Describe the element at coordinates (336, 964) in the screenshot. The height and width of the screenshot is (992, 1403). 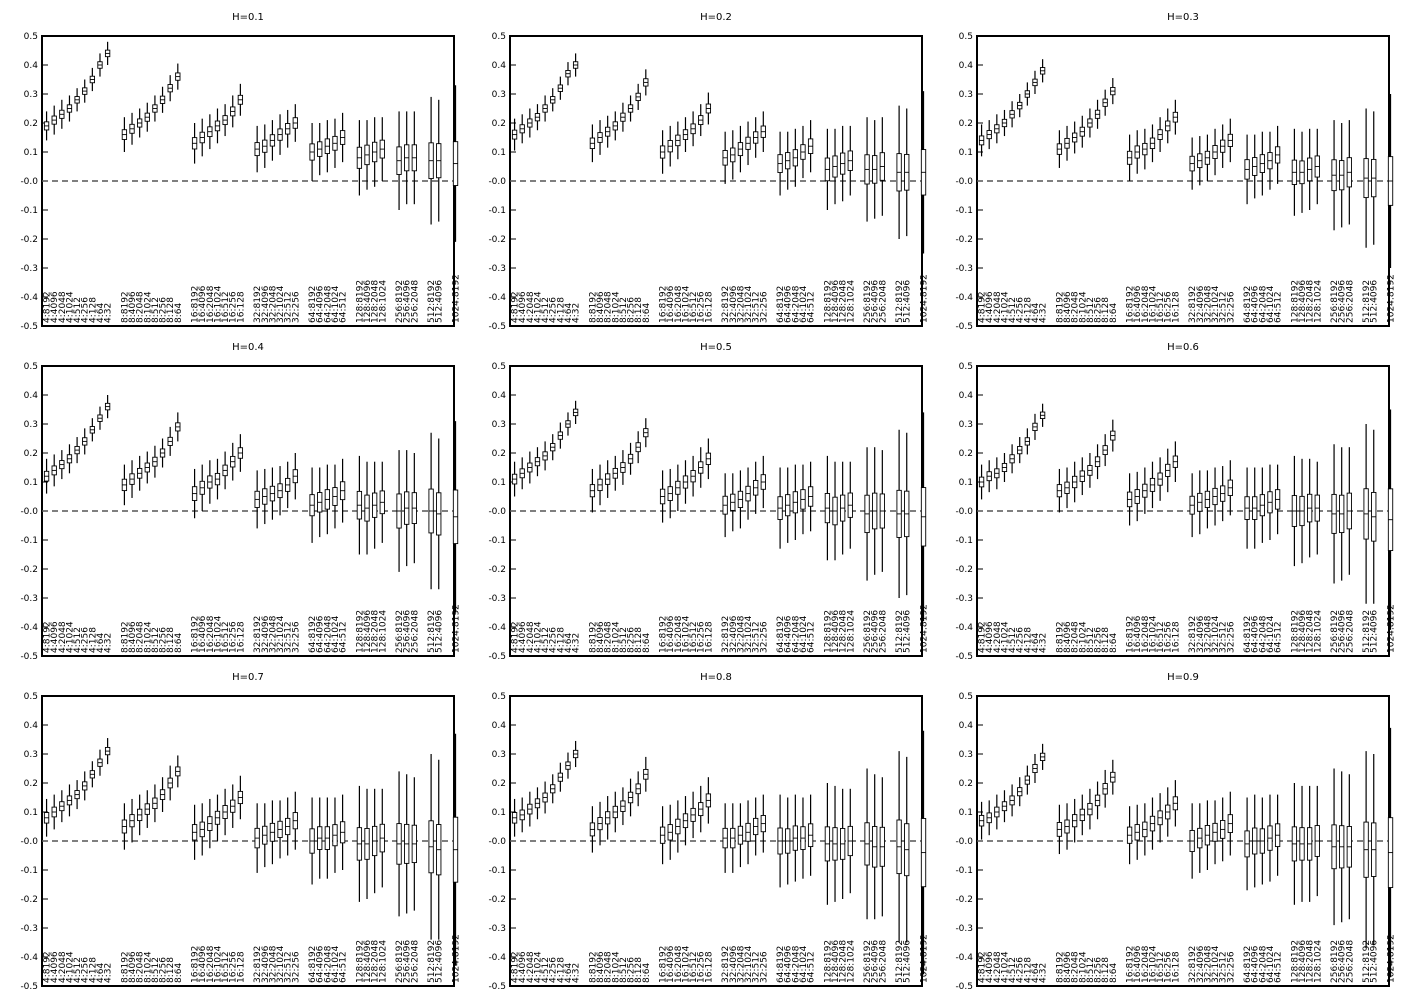
I see `x-tick-label: 64:1024` at that location.